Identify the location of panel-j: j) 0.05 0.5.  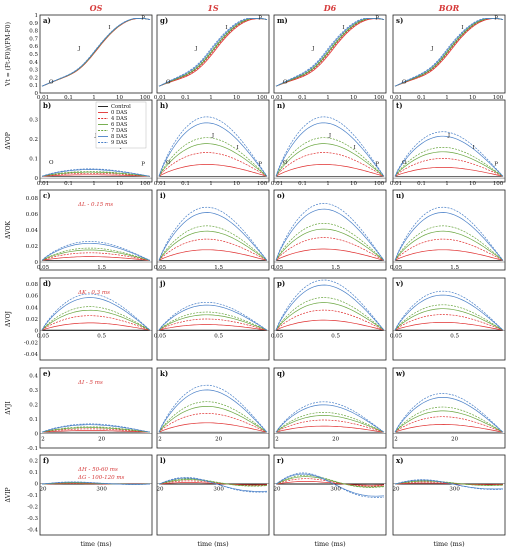
(212, 319).